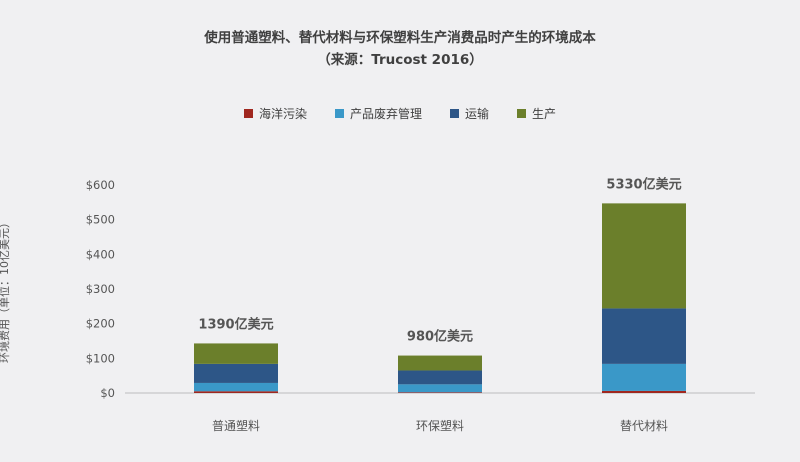 This screenshot has width=800, height=462. Describe the element at coordinates (544, 114) in the screenshot. I see `legend-label: 生产` at that location.